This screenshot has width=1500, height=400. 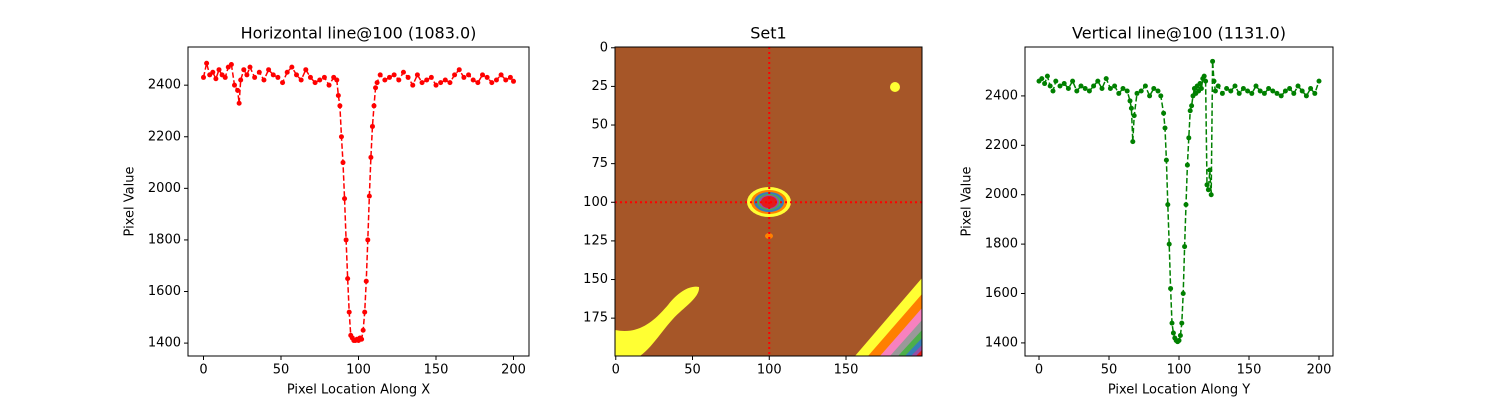 I want to click on chart-title: Vertical line@100 (1131.0), so click(x=1179, y=33).